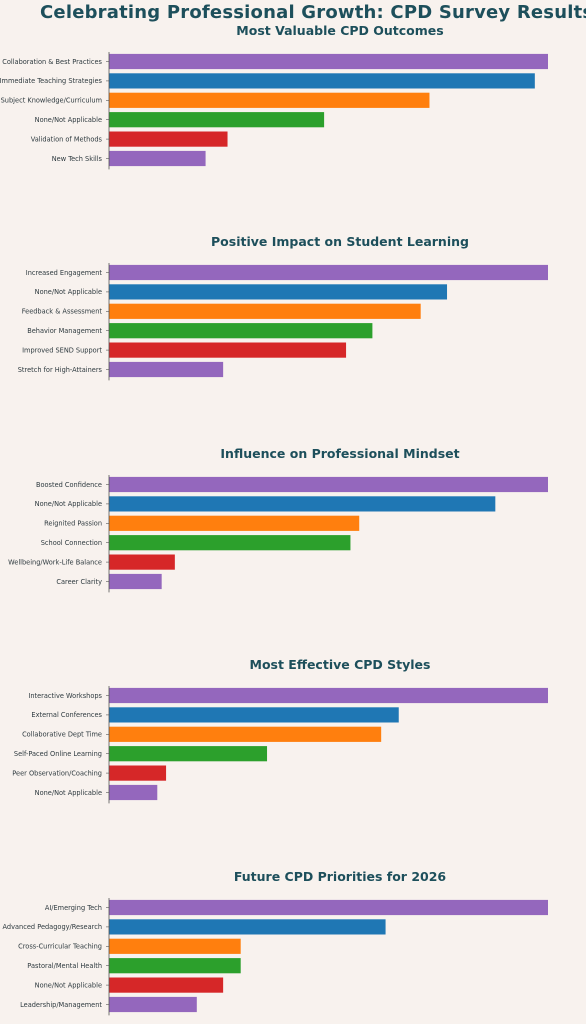  I want to click on y-tick-label: Pastoral/Mental Health, so click(64, 966).